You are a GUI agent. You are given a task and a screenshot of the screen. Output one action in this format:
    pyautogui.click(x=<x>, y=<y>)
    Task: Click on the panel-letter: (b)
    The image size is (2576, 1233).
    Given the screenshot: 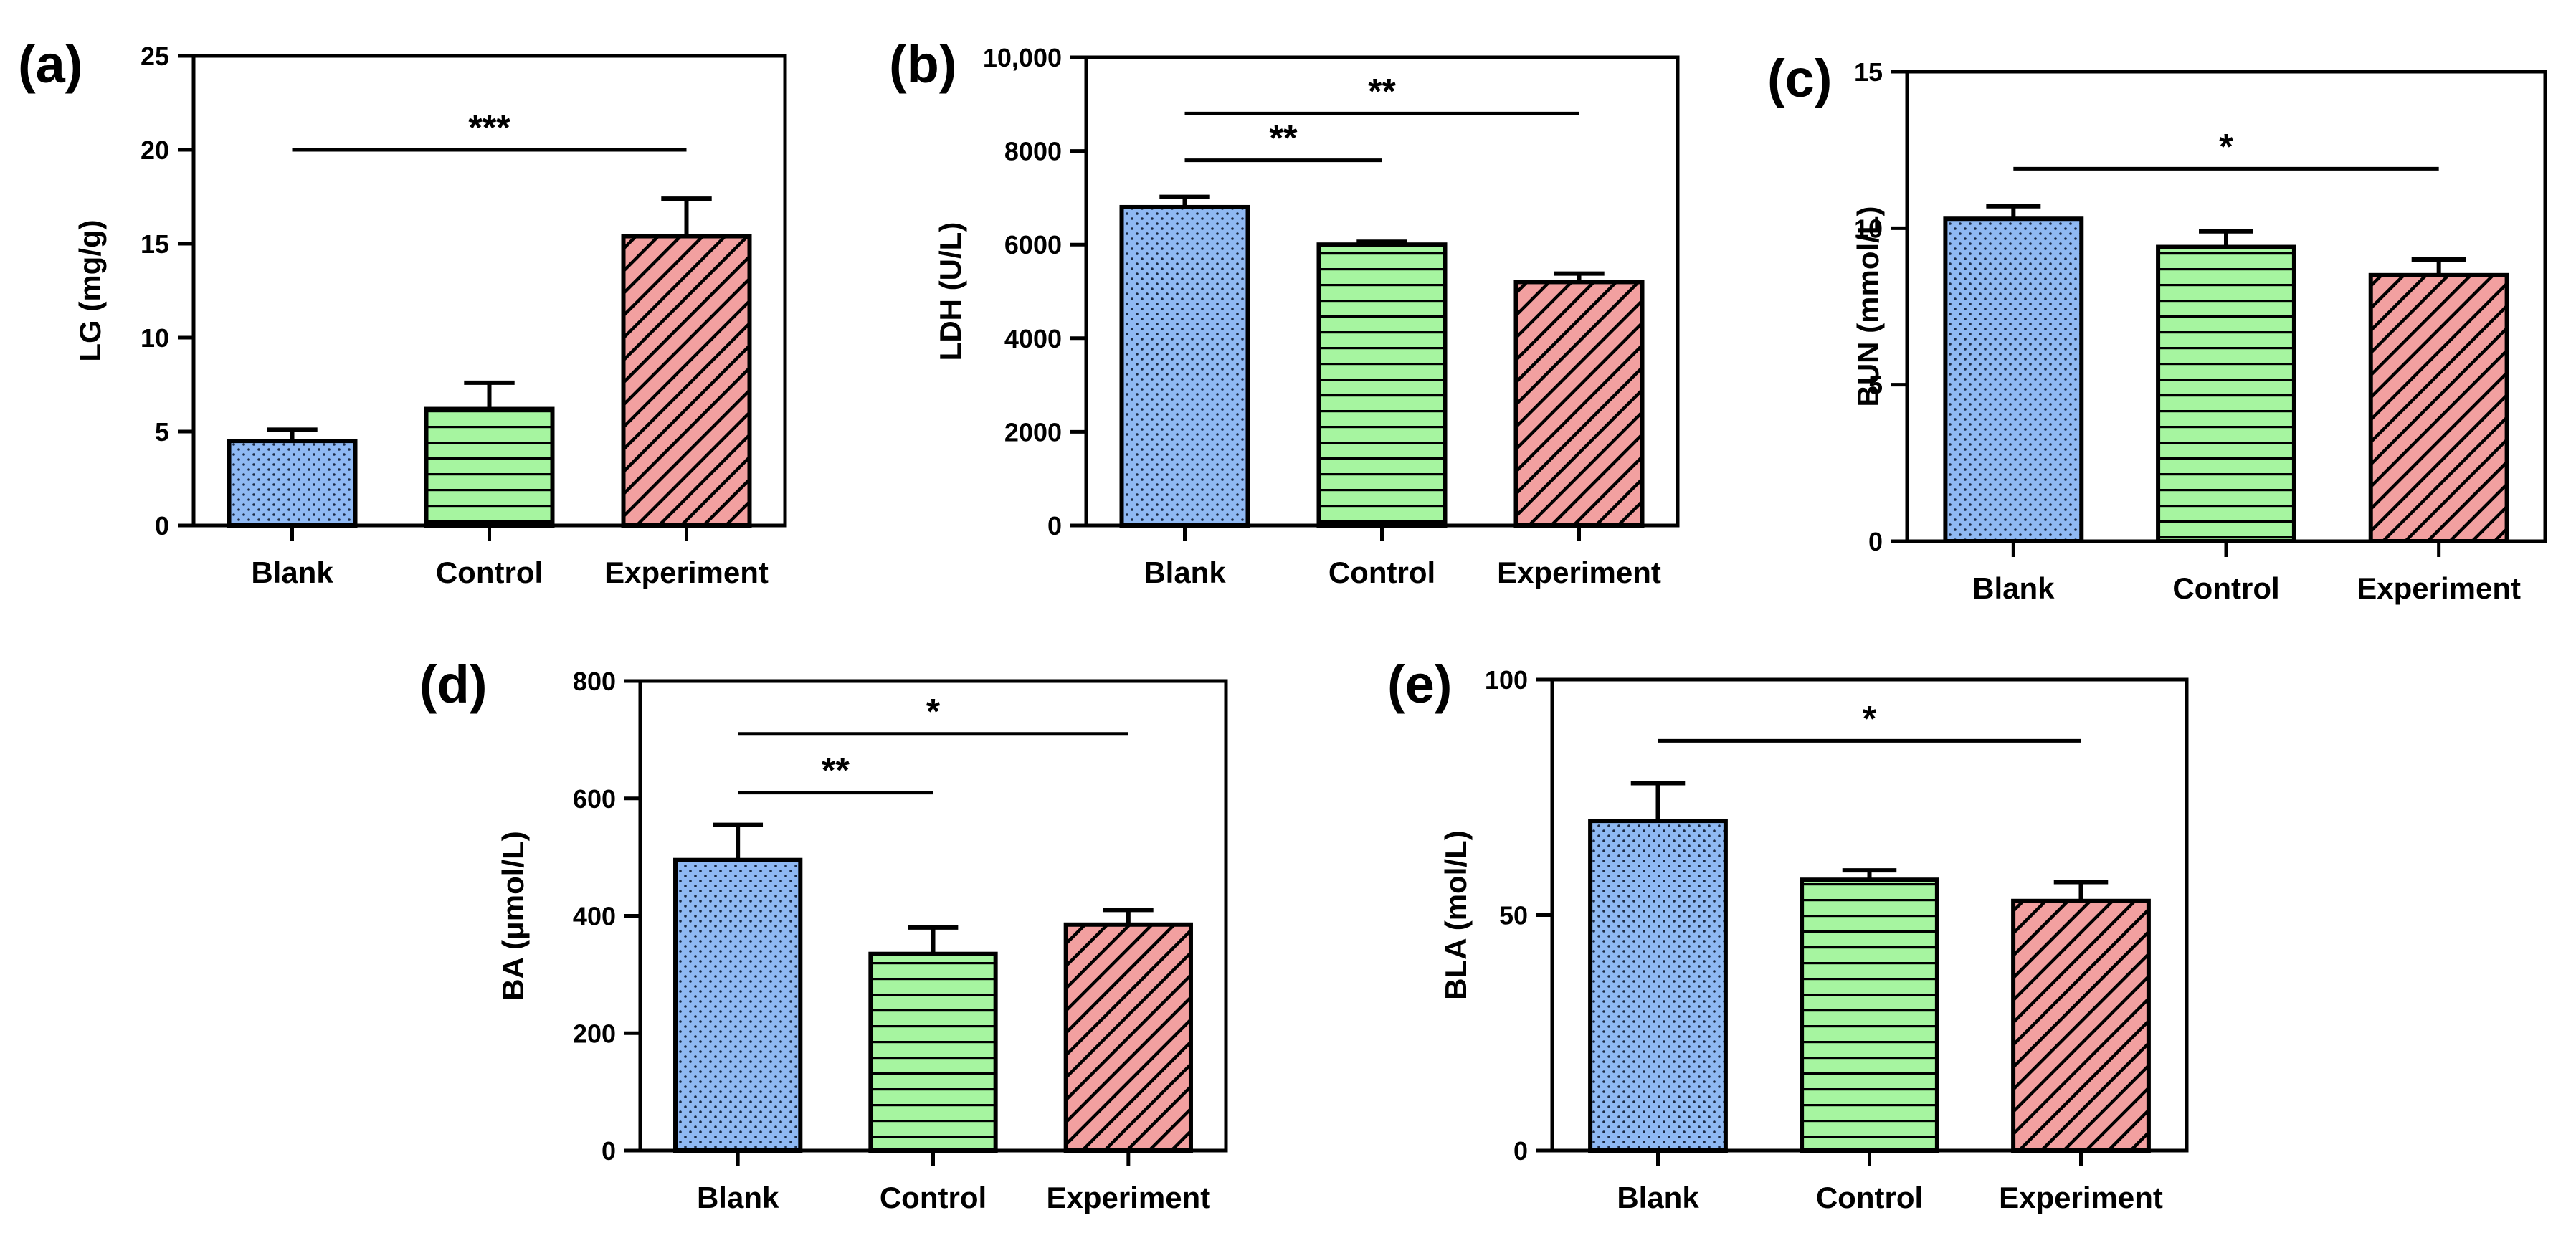 What is the action you would take?
    pyautogui.click(x=923, y=64)
    